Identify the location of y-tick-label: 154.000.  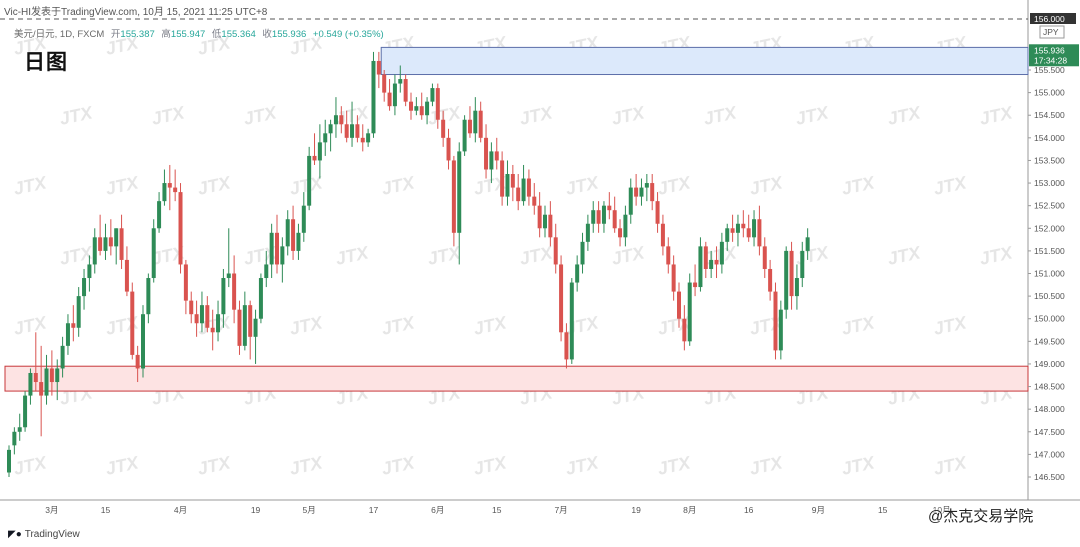
(1049, 138).